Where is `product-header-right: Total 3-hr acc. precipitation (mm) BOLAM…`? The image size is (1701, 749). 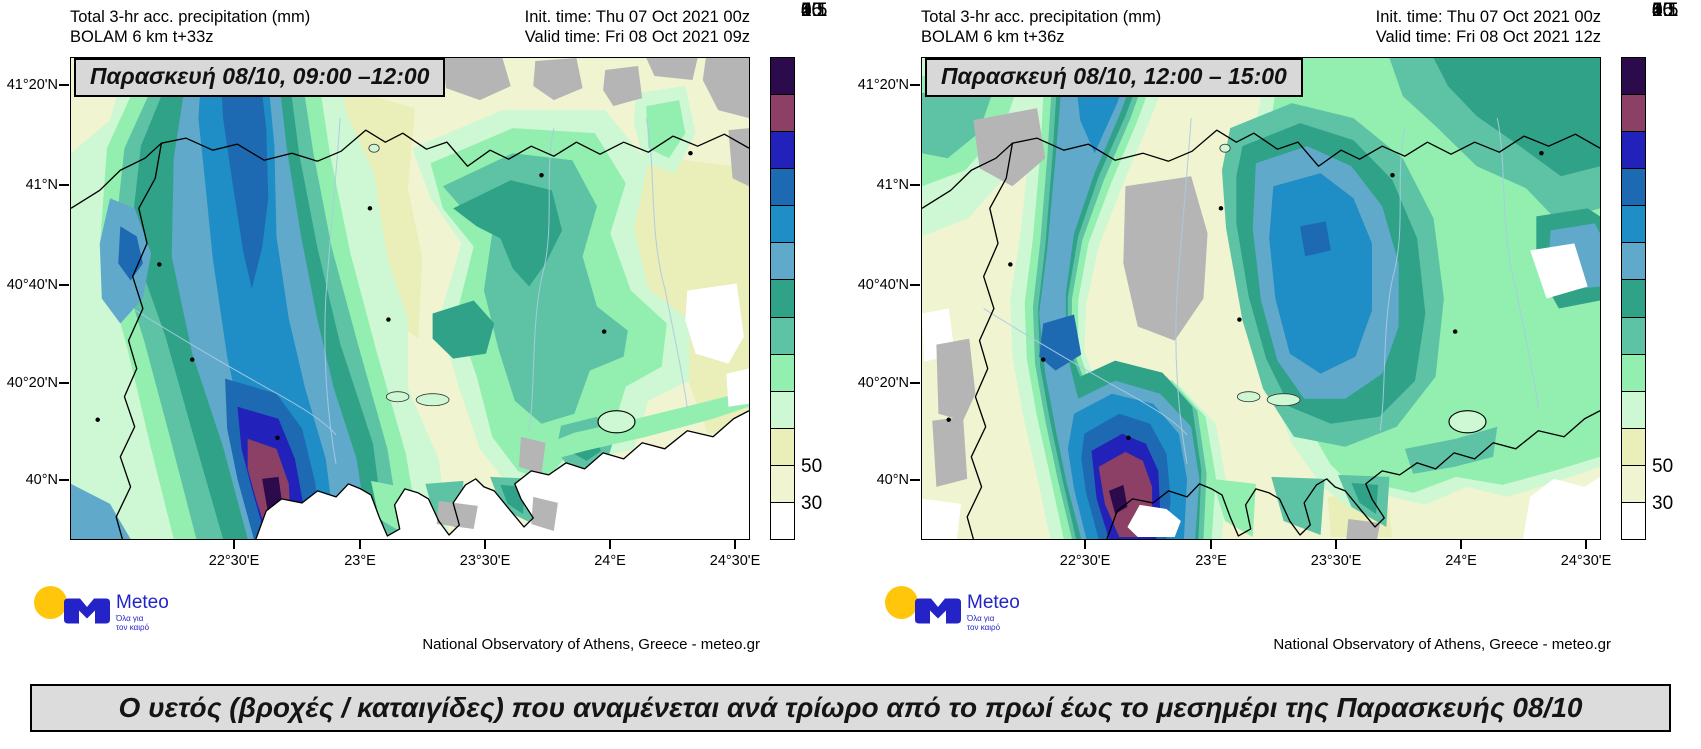 product-header-right: Total 3-hr acc. precipitation (mm) BOLAM… is located at coordinates (1041, 27).